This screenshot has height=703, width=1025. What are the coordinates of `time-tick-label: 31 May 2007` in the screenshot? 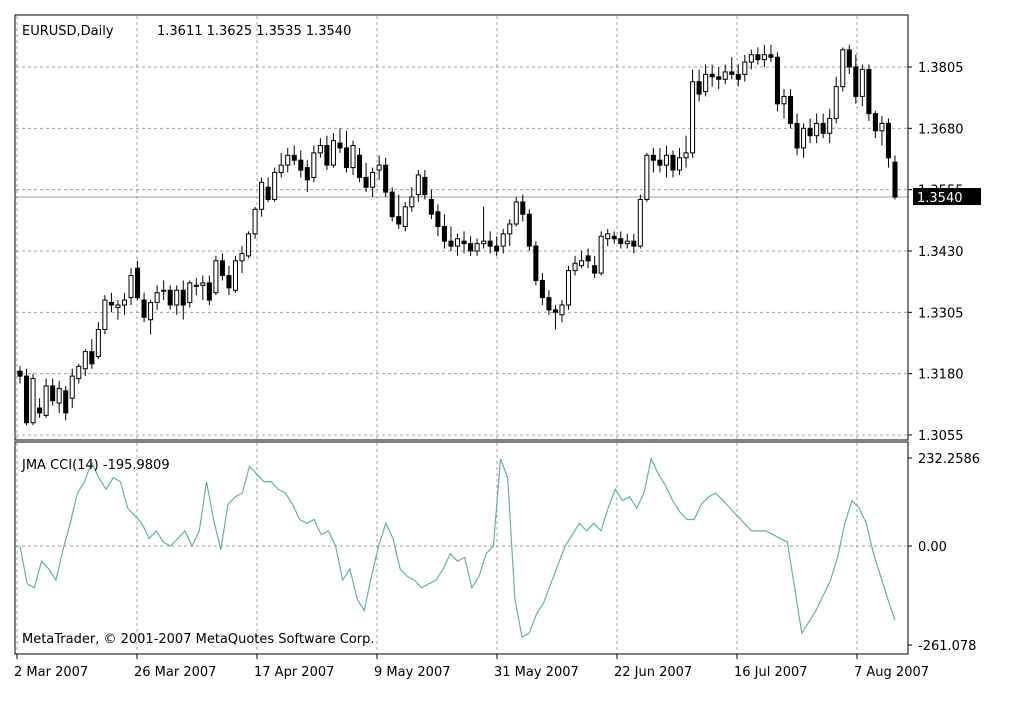 It's located at (536, 672).